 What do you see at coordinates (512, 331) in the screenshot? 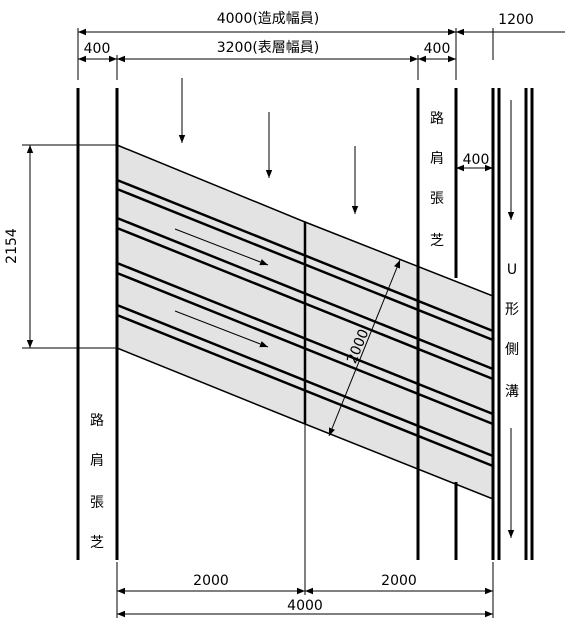
I see `u-channel-label: U 形 側 溝` at bounding box center [512, 331].